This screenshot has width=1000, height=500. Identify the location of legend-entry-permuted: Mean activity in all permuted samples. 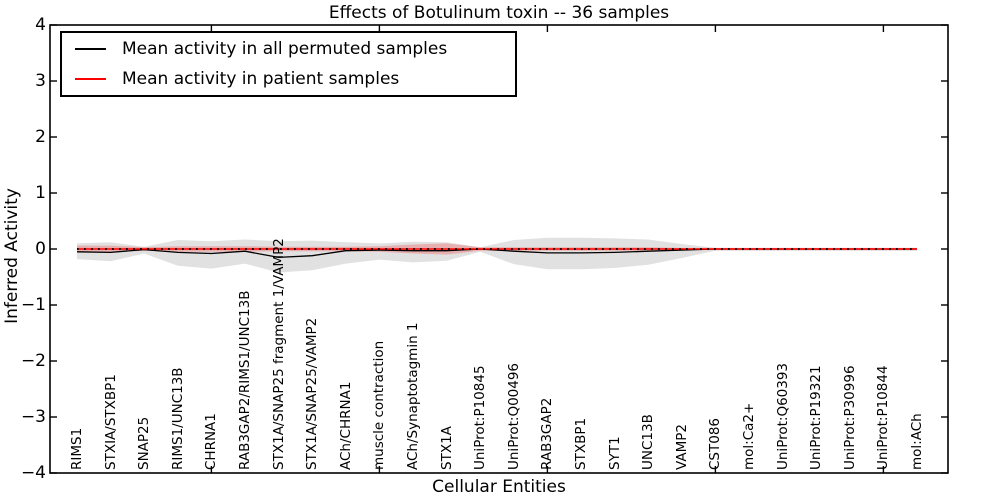
(288, 48).